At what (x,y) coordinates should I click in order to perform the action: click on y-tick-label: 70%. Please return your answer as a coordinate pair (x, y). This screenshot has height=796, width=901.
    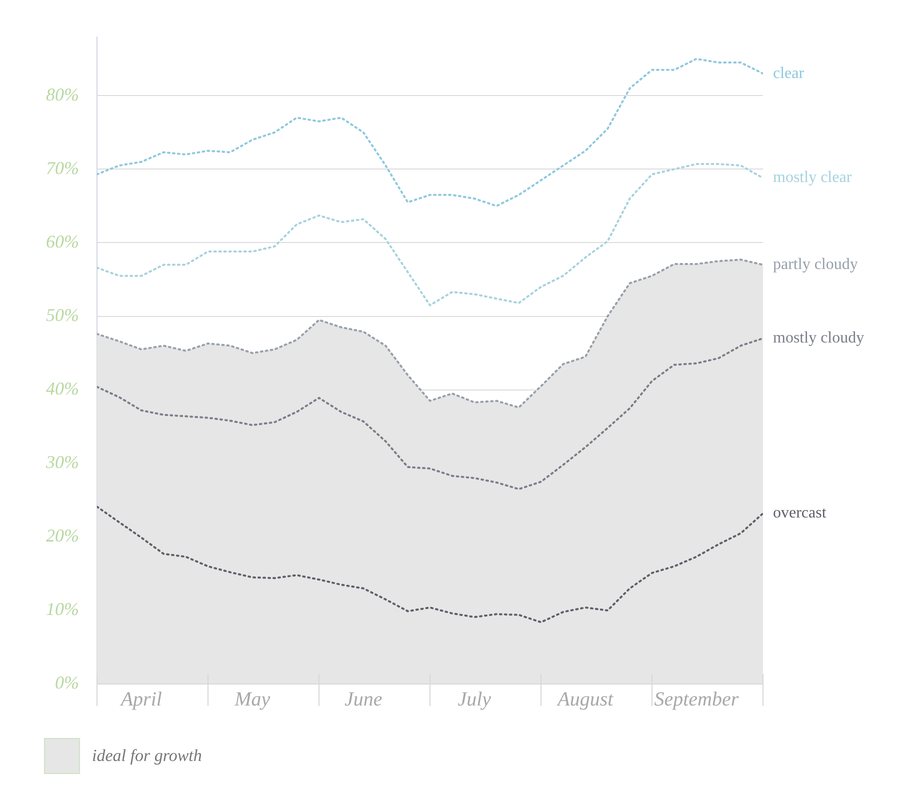
    Looking at the image, I should click on (62, 168).